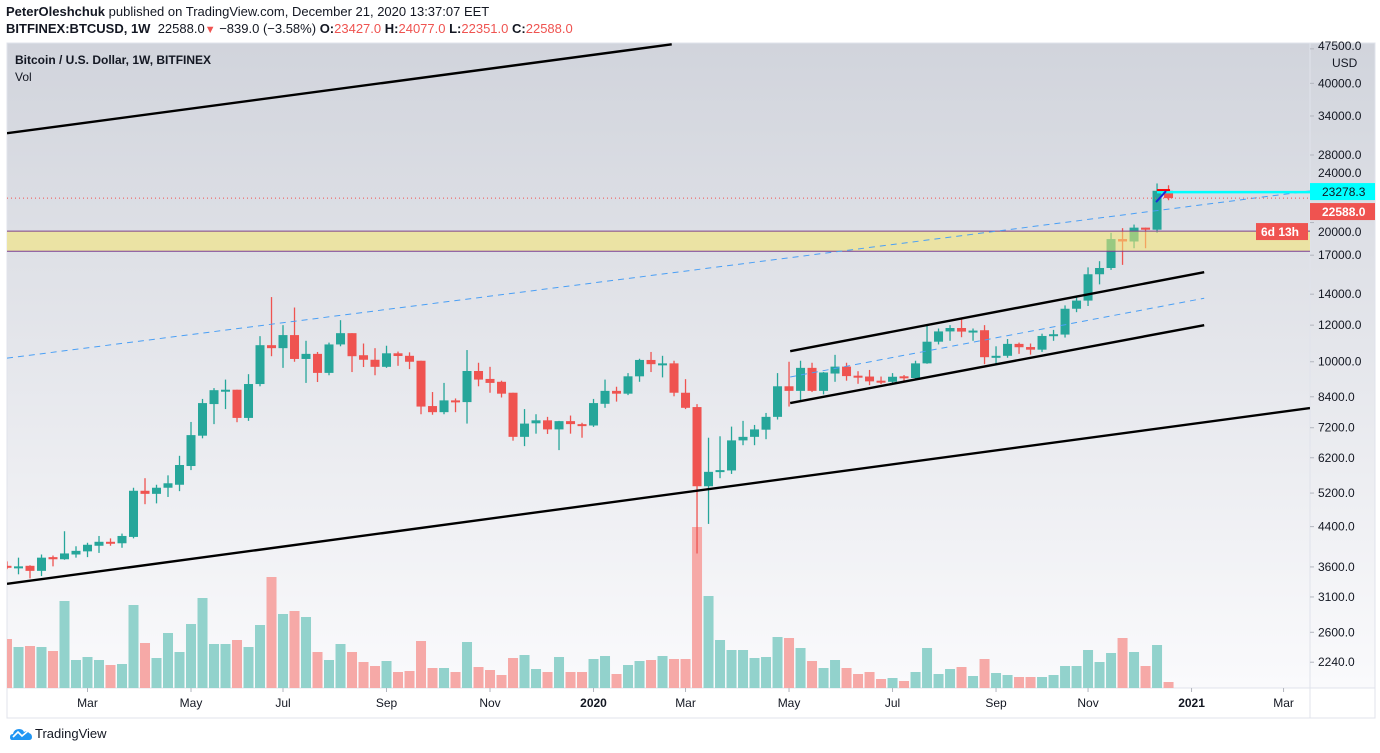  I want to click on author-name: PeterOleshchuk, so click(55, 11).